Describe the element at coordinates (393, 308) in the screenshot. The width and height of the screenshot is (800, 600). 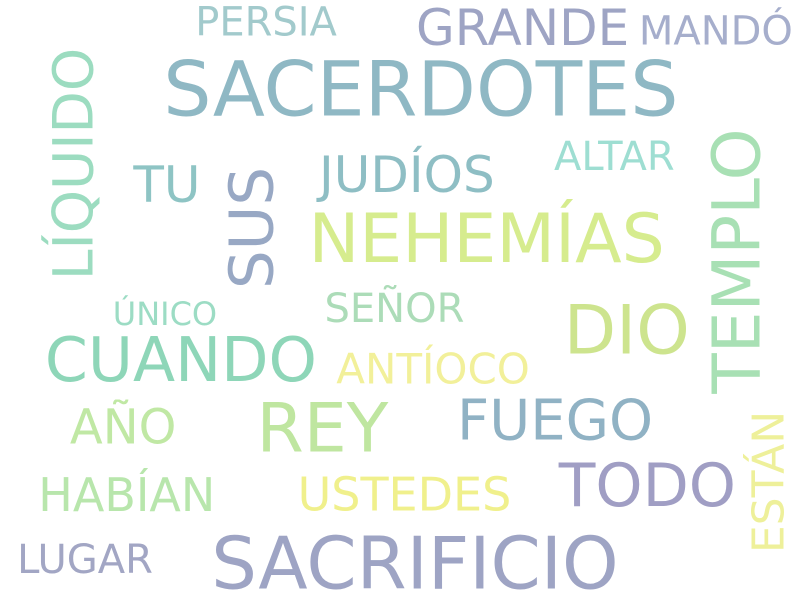
I see `word-senor: SEÑOR` at that location.